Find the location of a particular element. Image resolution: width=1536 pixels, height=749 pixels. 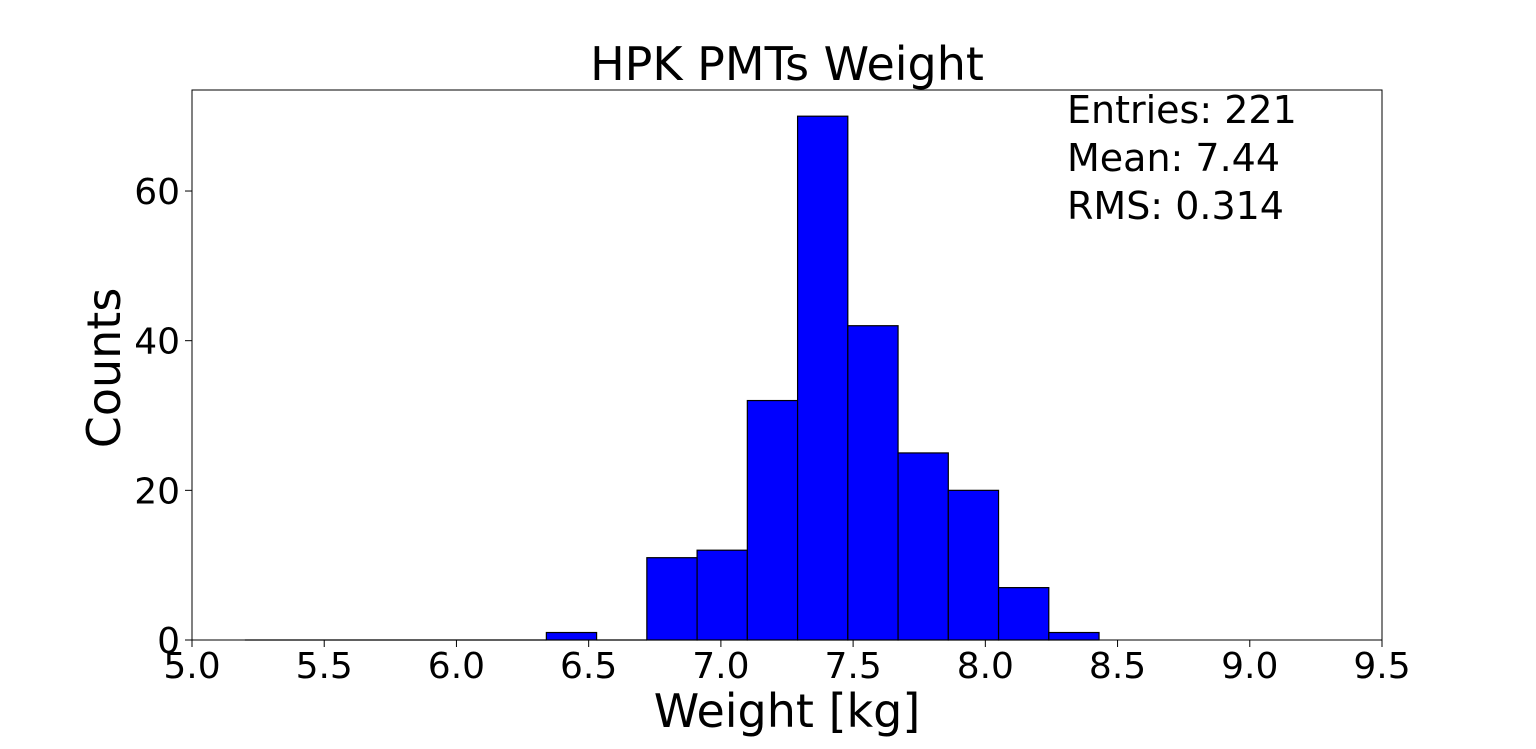

x-tick-label-9: 9.5 is located at coordinates (1381, 666).